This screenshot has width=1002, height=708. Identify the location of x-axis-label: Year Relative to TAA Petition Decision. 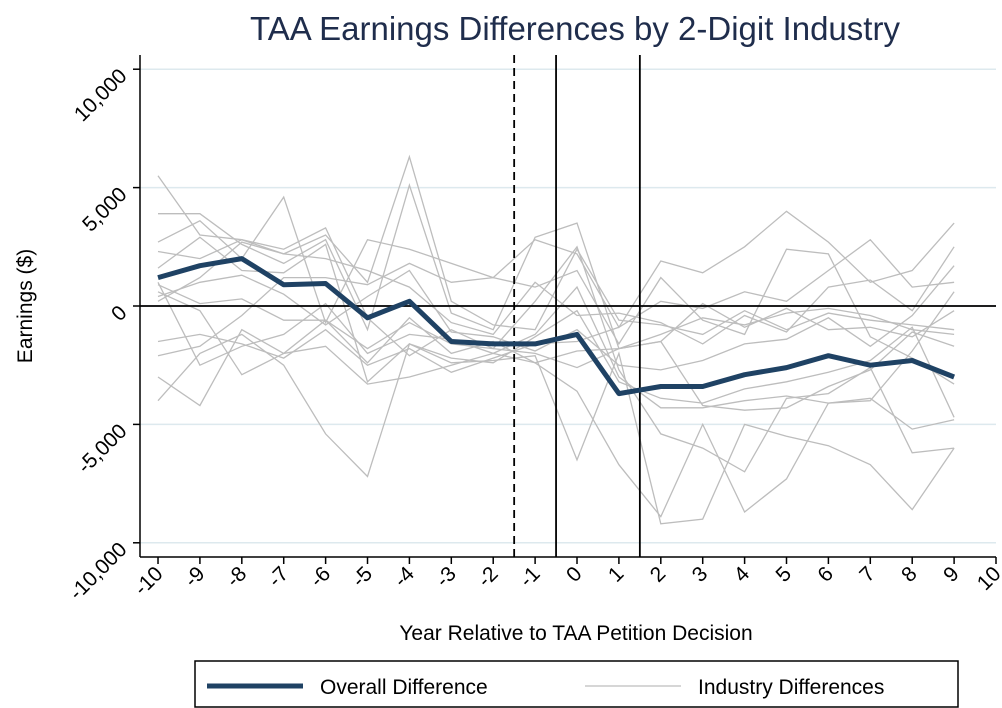
(575, 633).